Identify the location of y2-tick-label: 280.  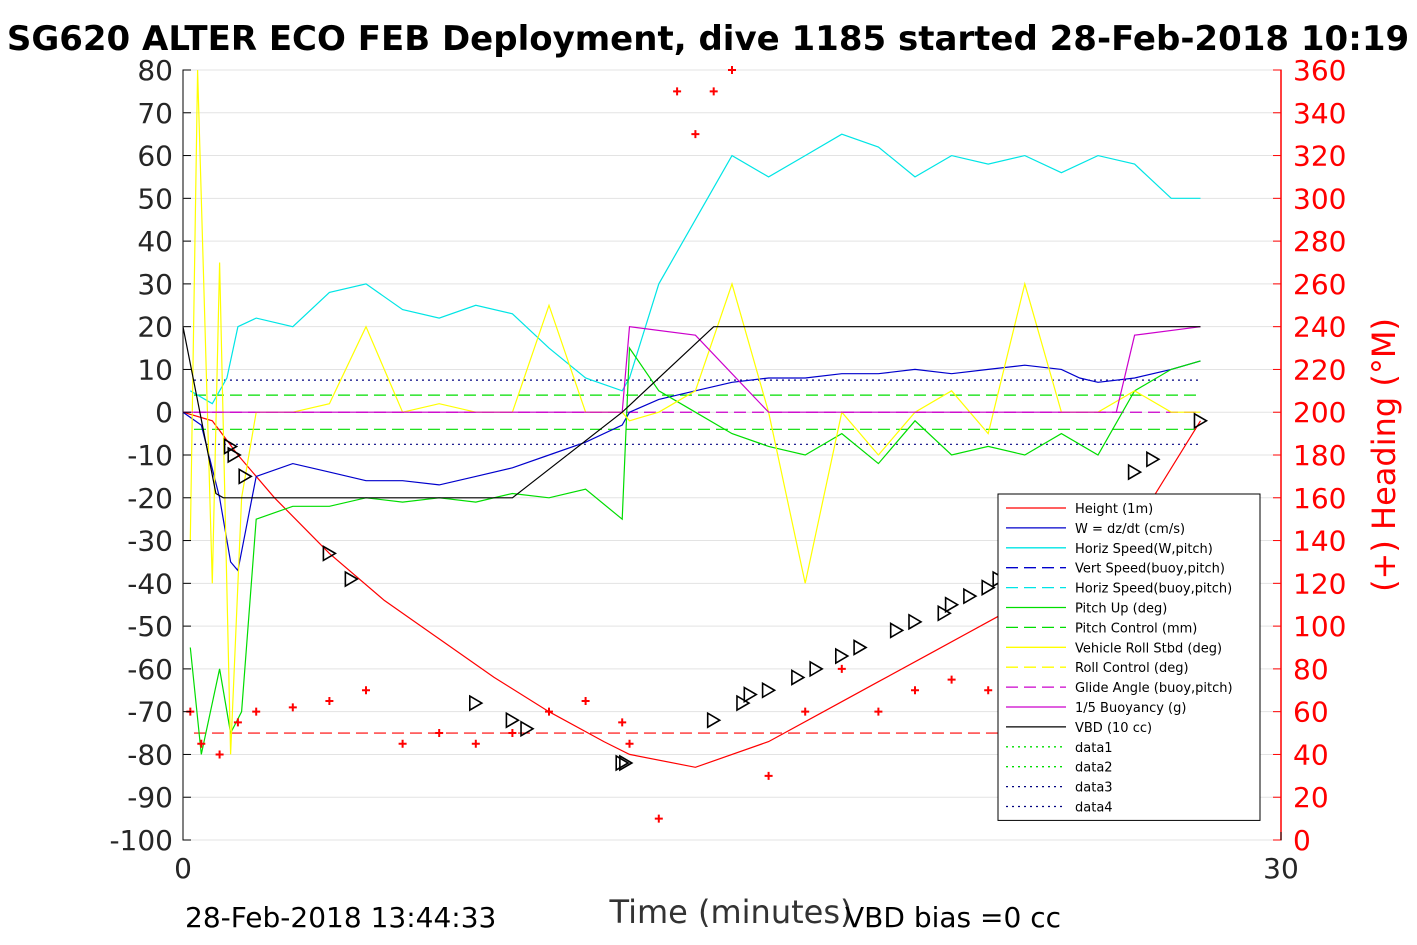
(1319, 241).